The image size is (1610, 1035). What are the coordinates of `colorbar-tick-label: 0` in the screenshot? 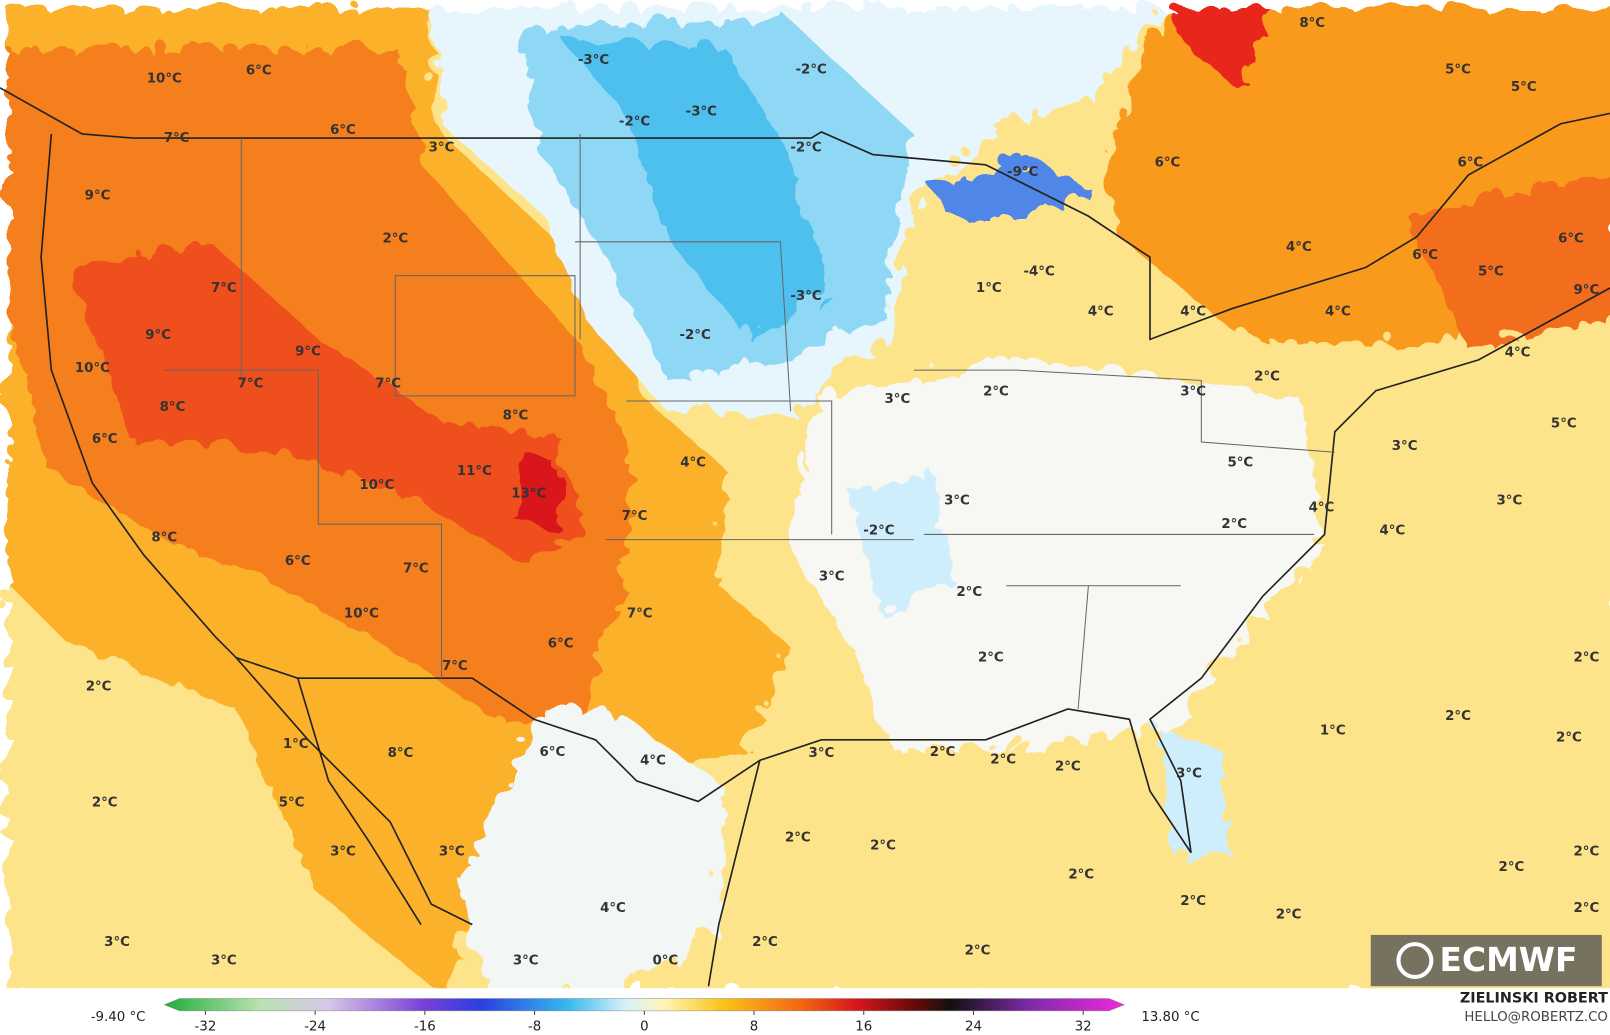 It's located at (644, 1026).